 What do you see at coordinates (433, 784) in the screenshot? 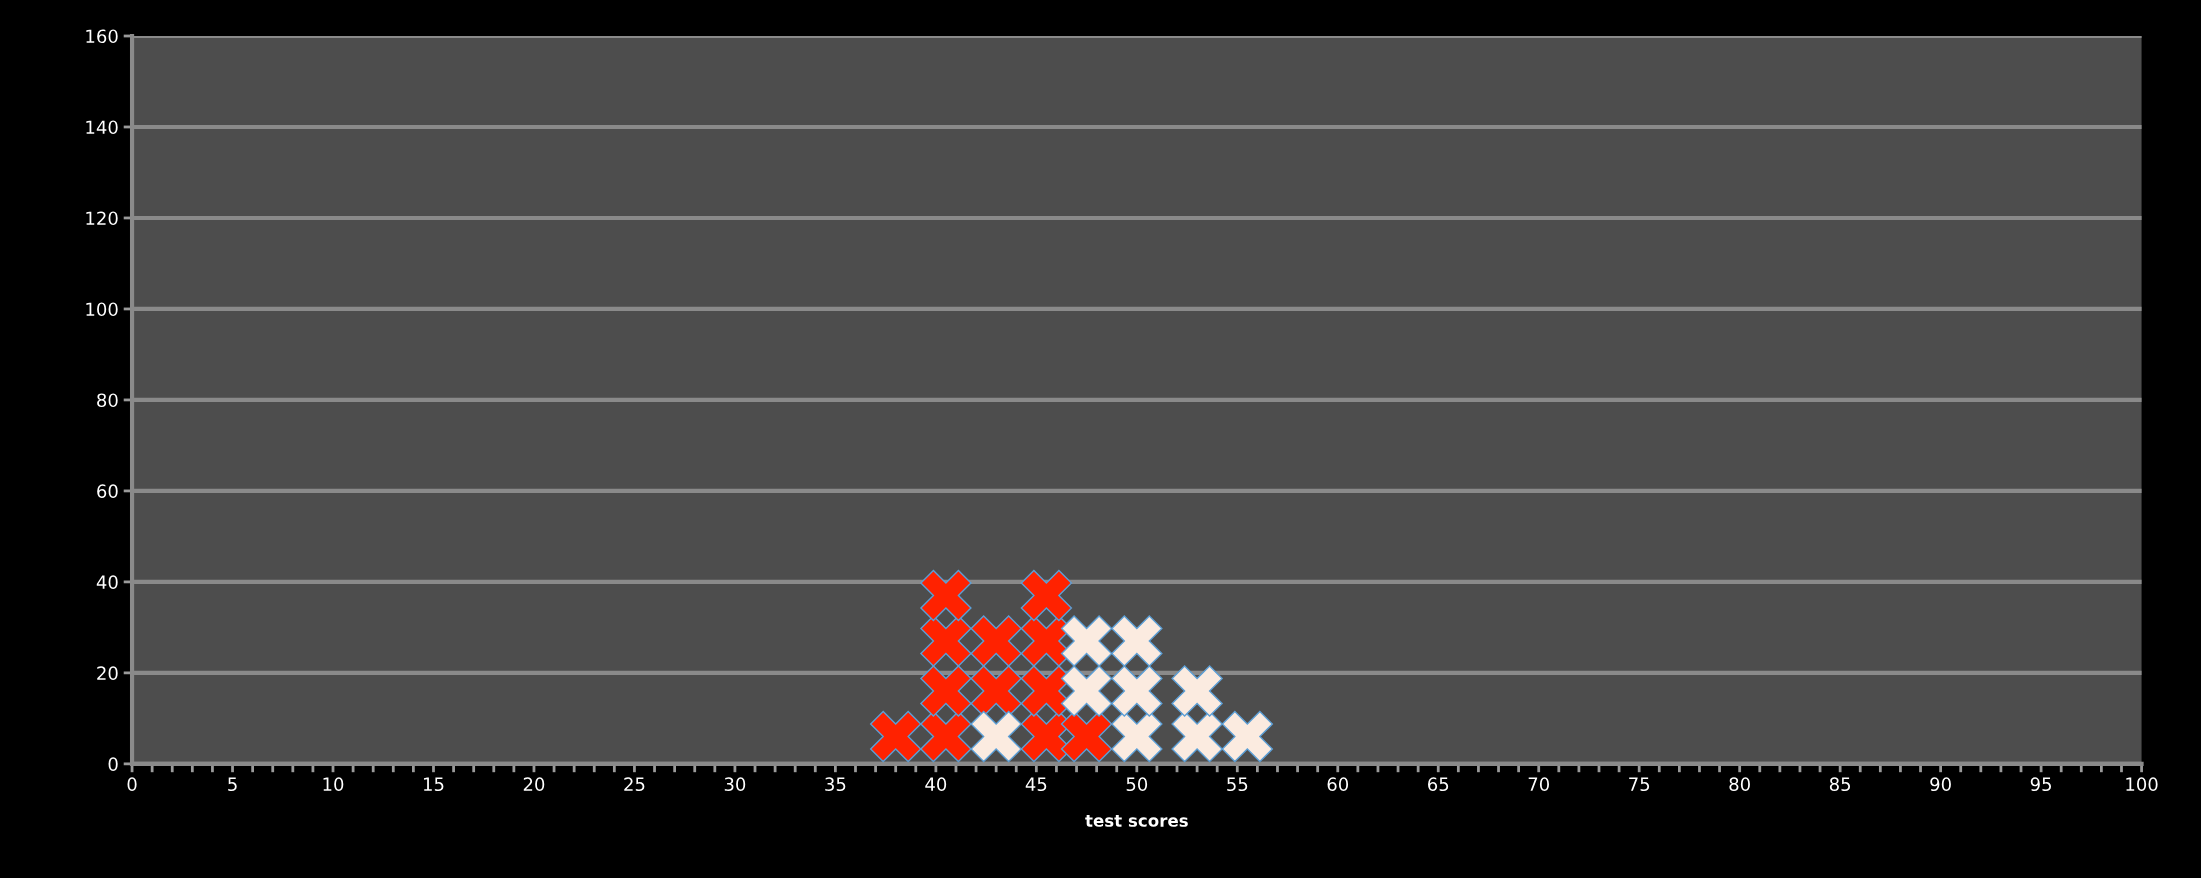
I see `x-tick-label: 15` at bounding box center [433, 784].